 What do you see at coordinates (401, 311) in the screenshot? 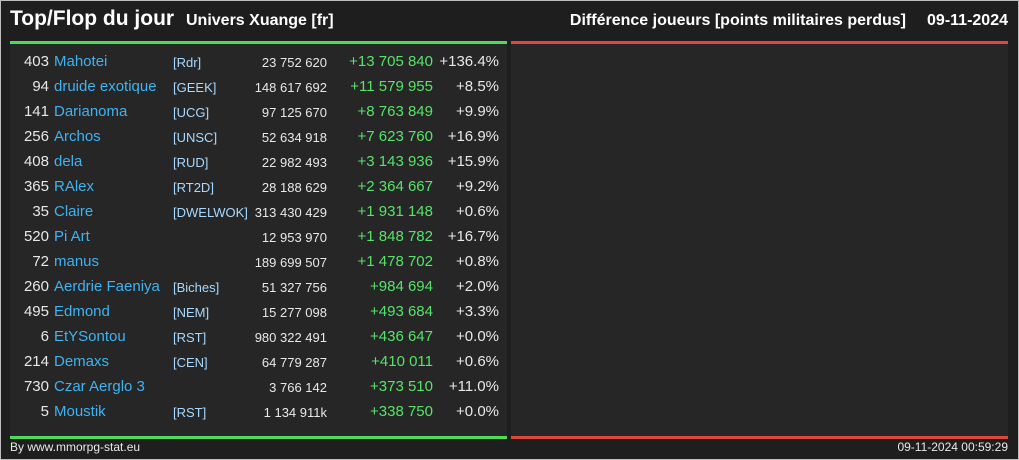
I see `points-difference: +493 684` at bounding box center [401, 311].